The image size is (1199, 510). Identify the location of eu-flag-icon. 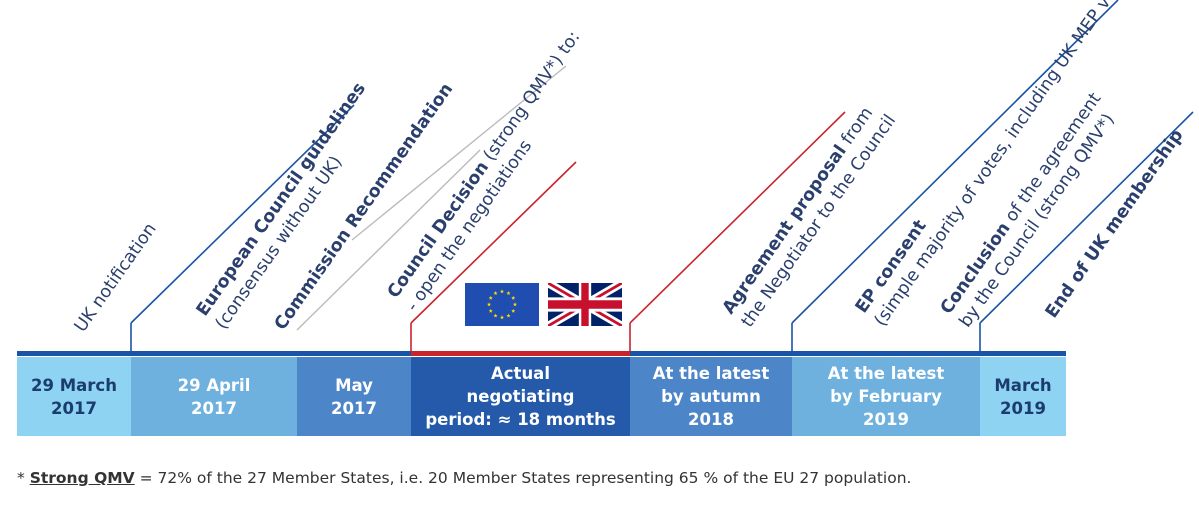
(502, 304).